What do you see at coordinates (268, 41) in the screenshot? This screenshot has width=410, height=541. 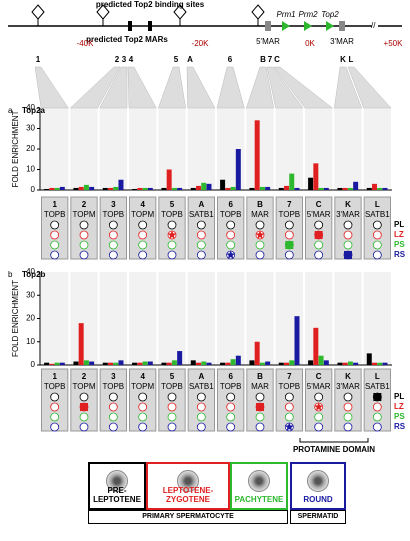 I see `region-label: 5'MAR` at bounding box center [268, 41].